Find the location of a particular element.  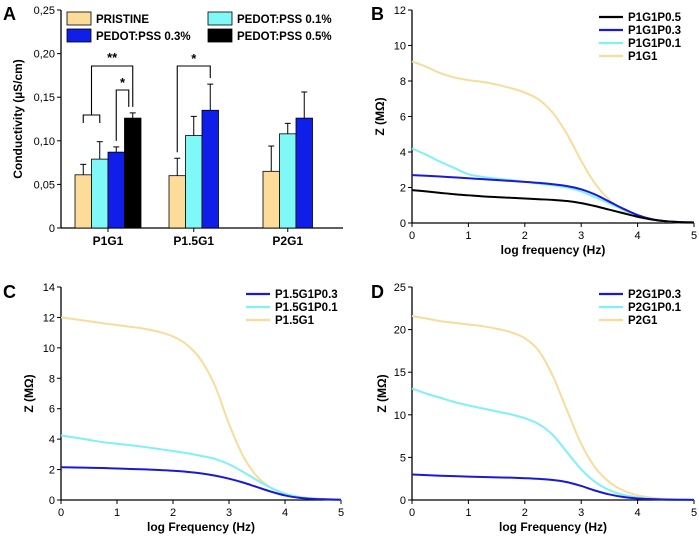

x-tick-label: P1G1 is located at coordinates (108, 241).